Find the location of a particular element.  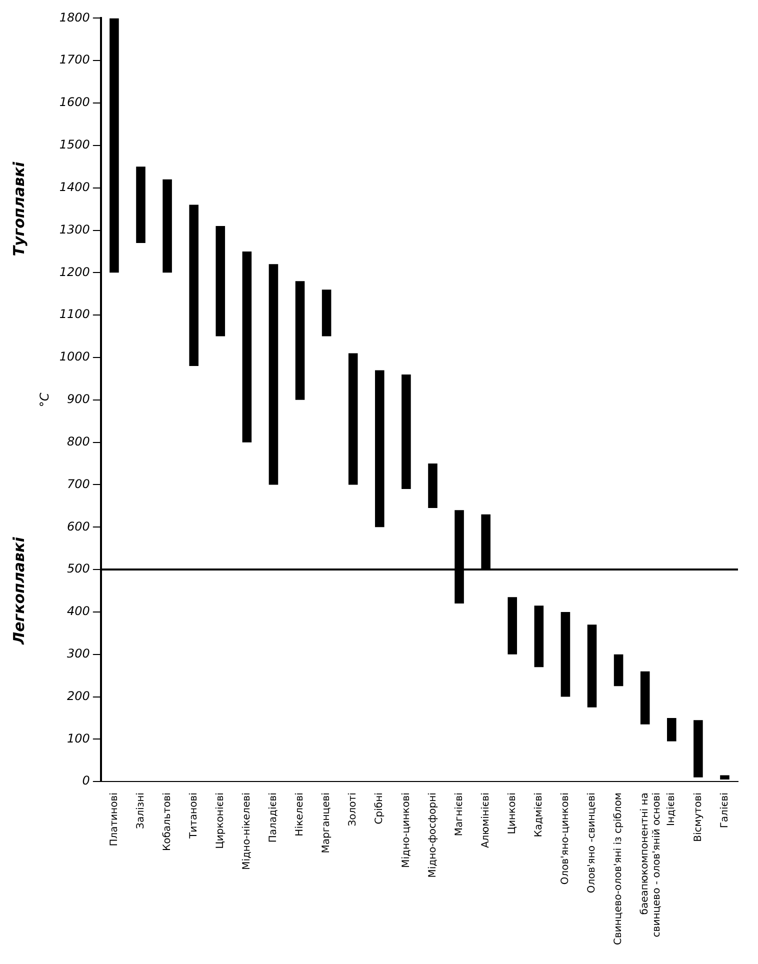

text: Тугоплавкі is located at coordinates (19, 208).